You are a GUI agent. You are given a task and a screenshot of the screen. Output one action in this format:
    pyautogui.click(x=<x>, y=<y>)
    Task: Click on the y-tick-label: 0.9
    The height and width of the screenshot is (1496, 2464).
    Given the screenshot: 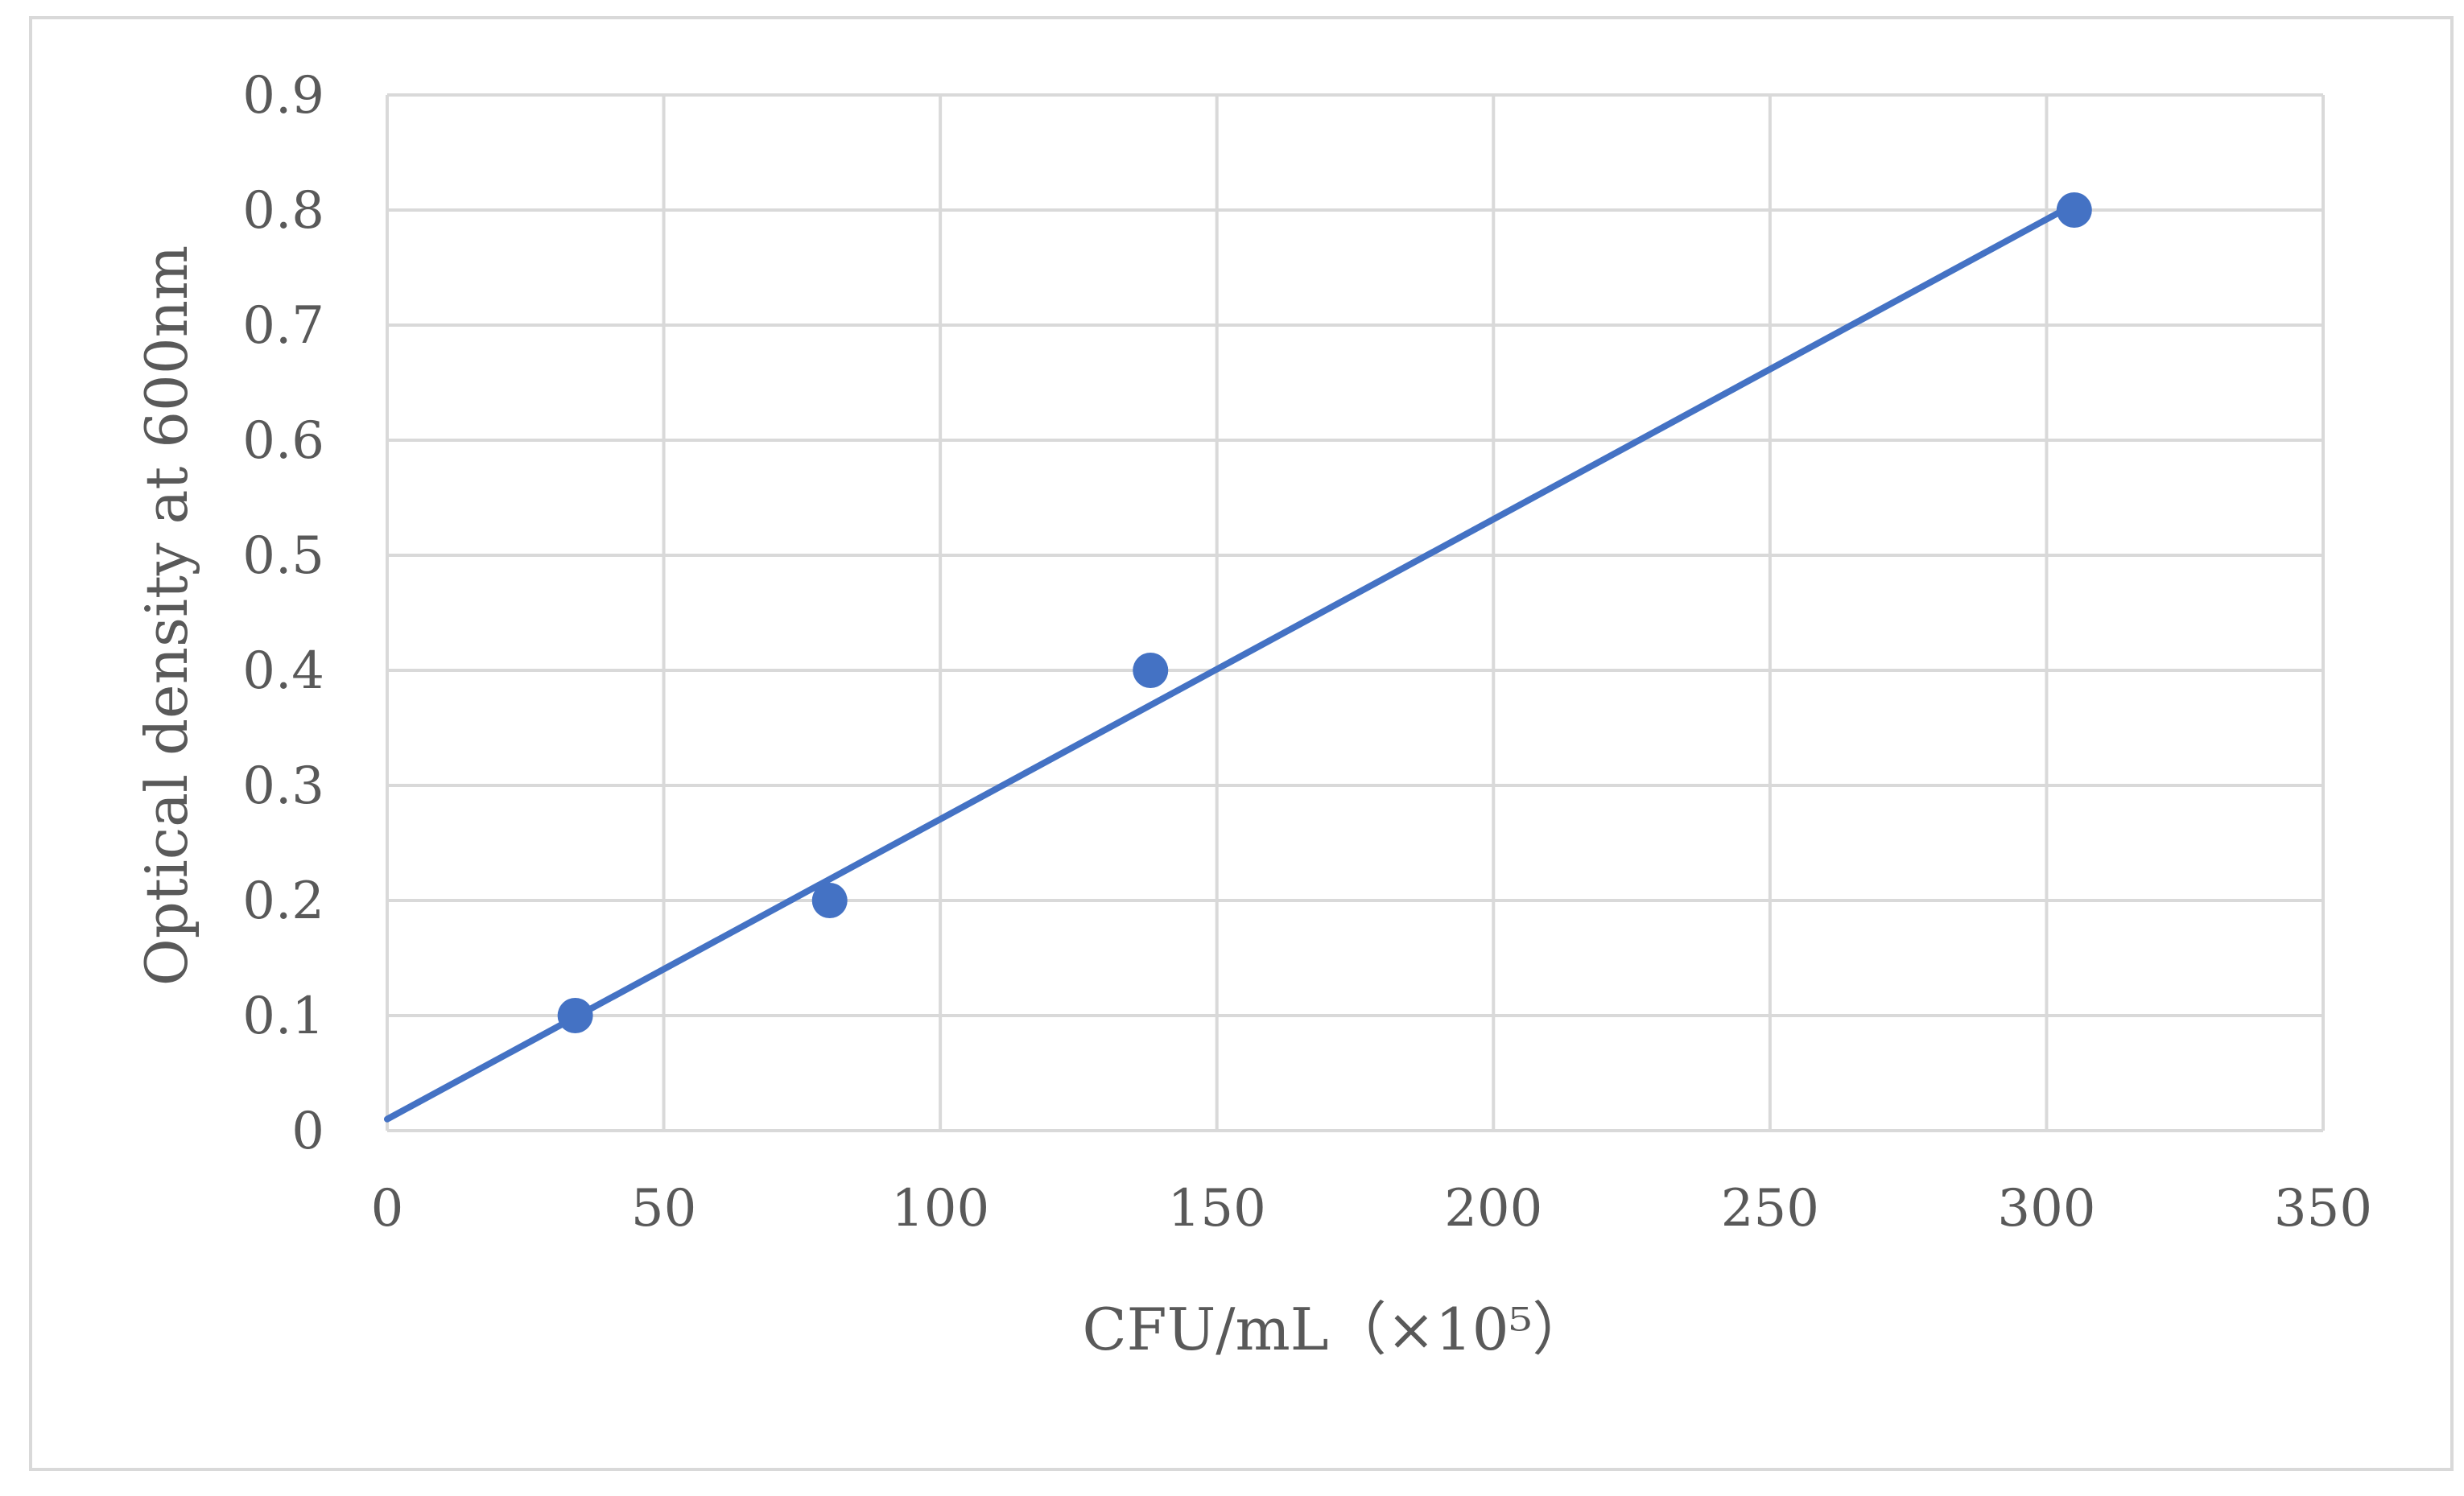 What is the action you would take?
    pyautogui.click(x=283, y=96)
    